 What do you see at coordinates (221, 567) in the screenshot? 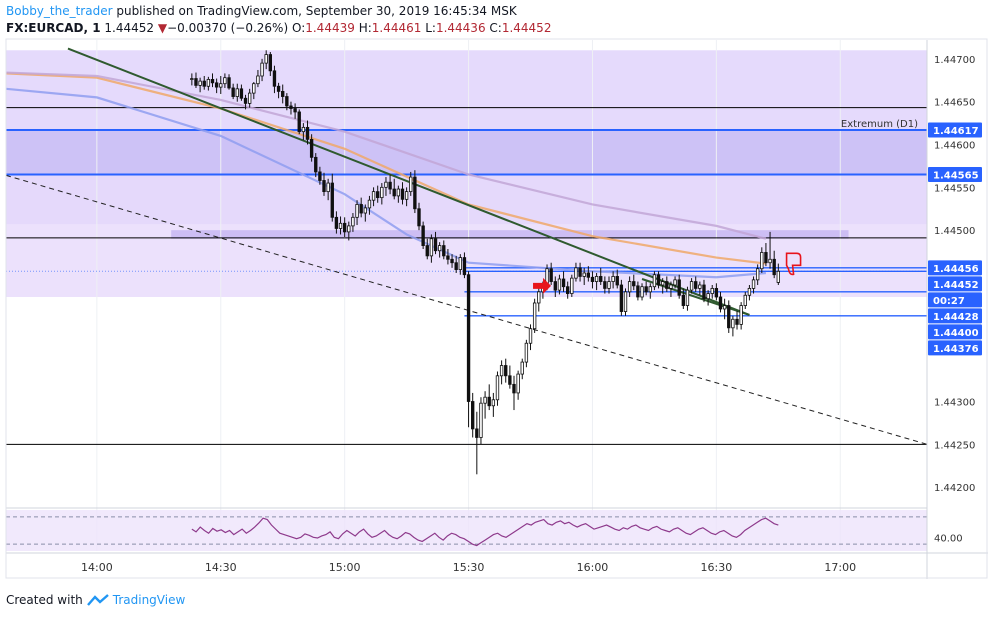
I see `time-tick-label: 14:30` at bounding box center [221, 567].